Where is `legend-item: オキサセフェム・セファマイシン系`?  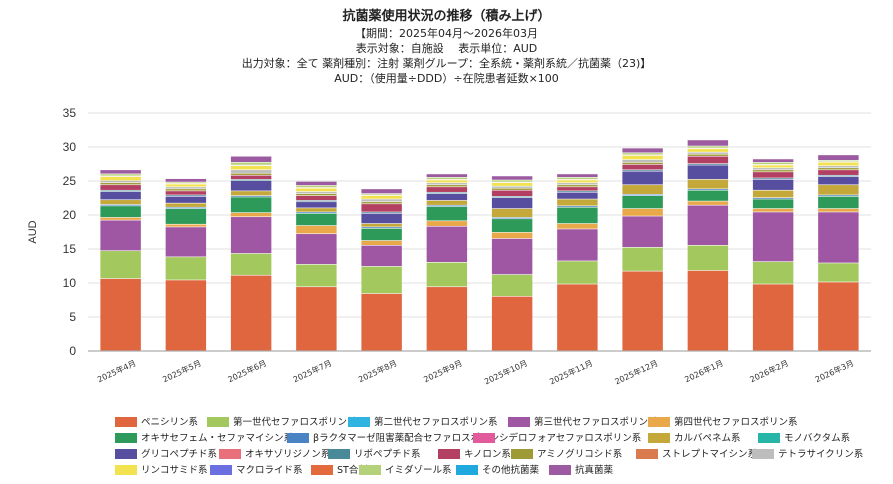 legend-item: オキサセフェム・セファマイシン系 is located at coordinates (204, 439).